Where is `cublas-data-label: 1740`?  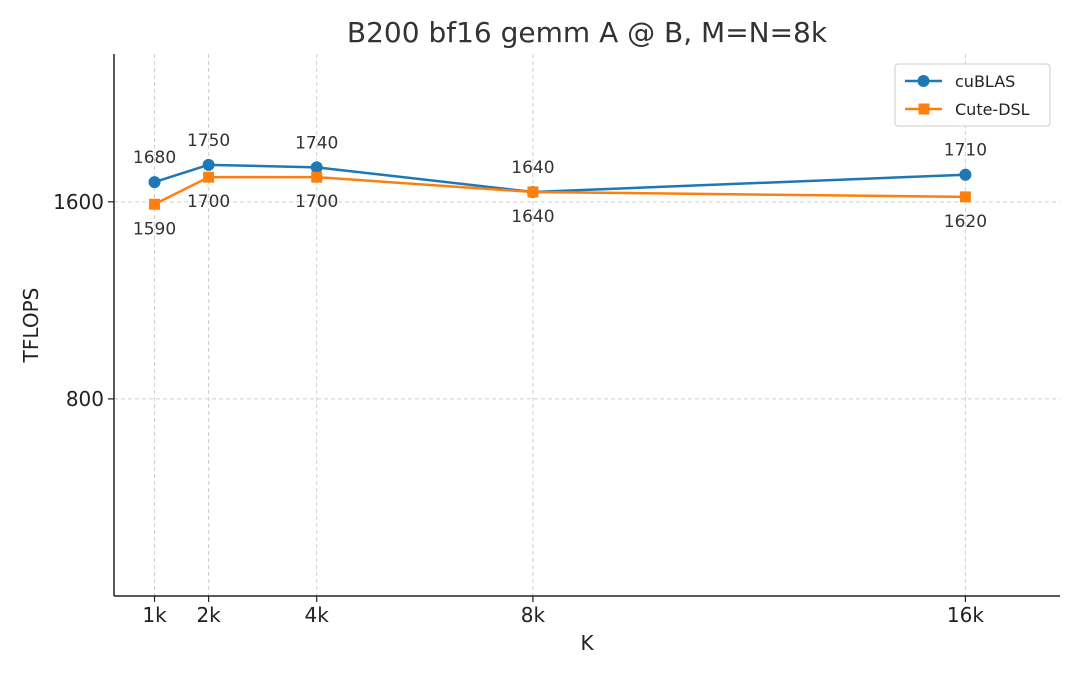
cublas-data-label: 1740 is located at coordinates (316, 143).